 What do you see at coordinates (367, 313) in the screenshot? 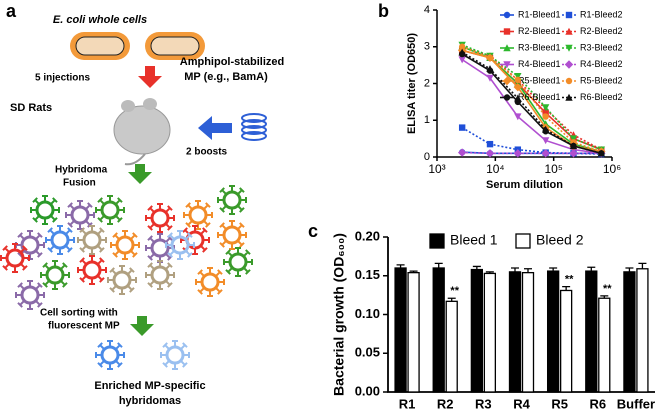
I see `y-tick-label: 0.10` at bounding box center [367, 313].